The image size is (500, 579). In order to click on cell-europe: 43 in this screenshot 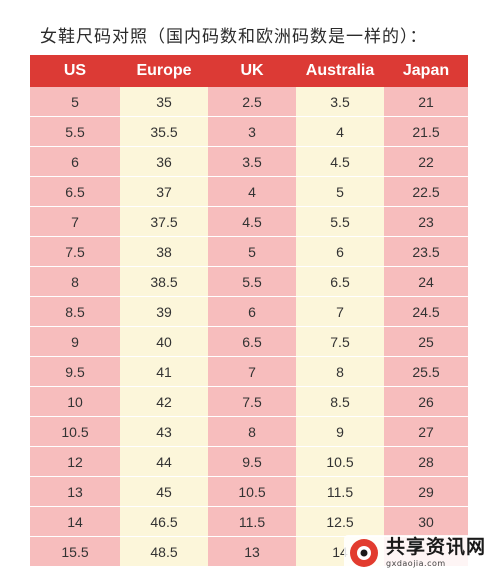, I will do `click(164, 432)`.